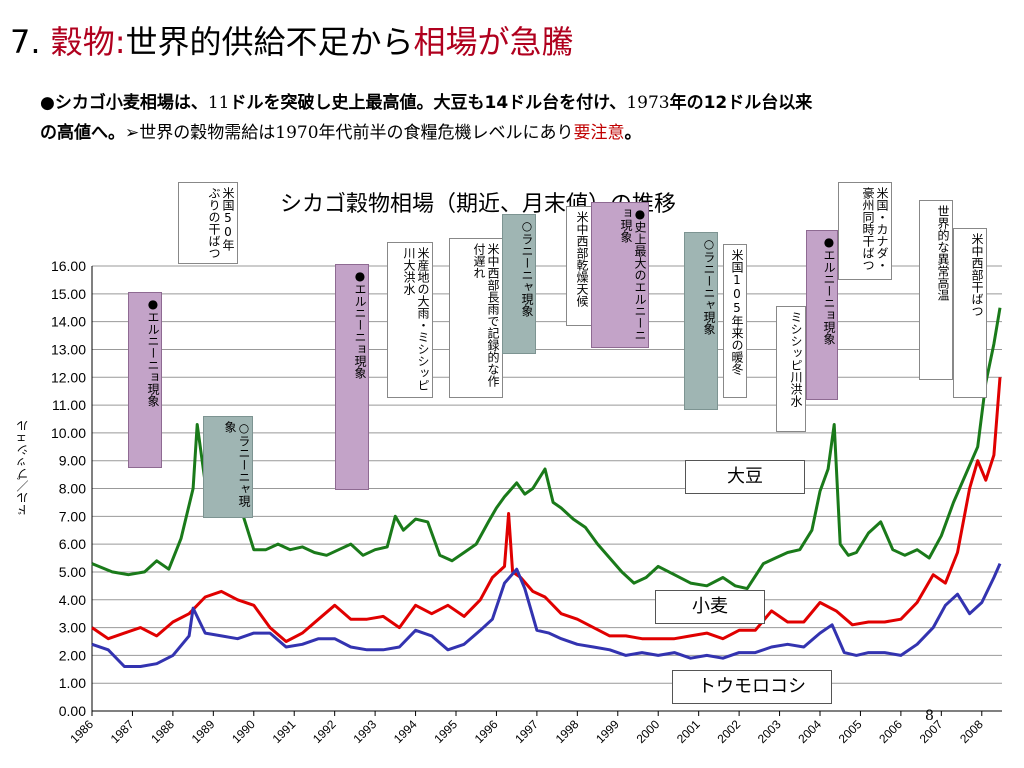  Describe the element at coordinates (25, 42) in the screenshot. I see `slide-number: 7.` at that location.